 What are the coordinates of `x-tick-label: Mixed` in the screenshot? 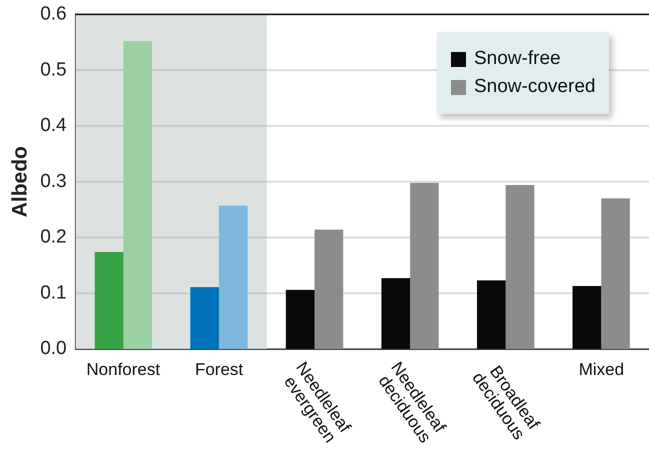 It's located at (601, 369).